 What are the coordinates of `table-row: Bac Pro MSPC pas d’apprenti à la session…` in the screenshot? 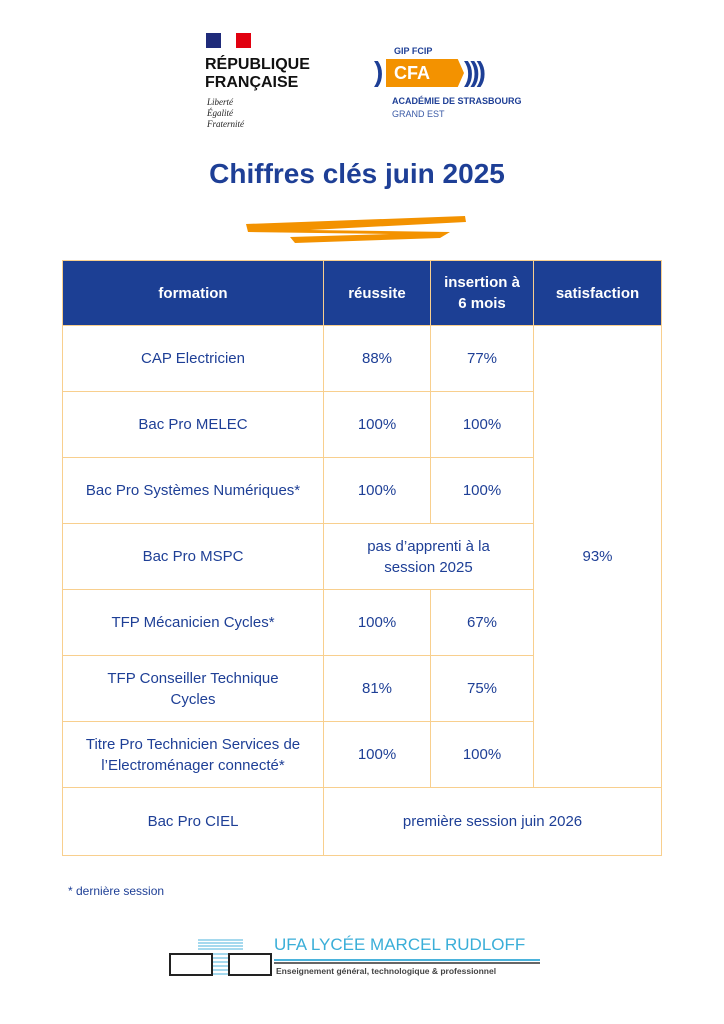 It's located at (362, 556).